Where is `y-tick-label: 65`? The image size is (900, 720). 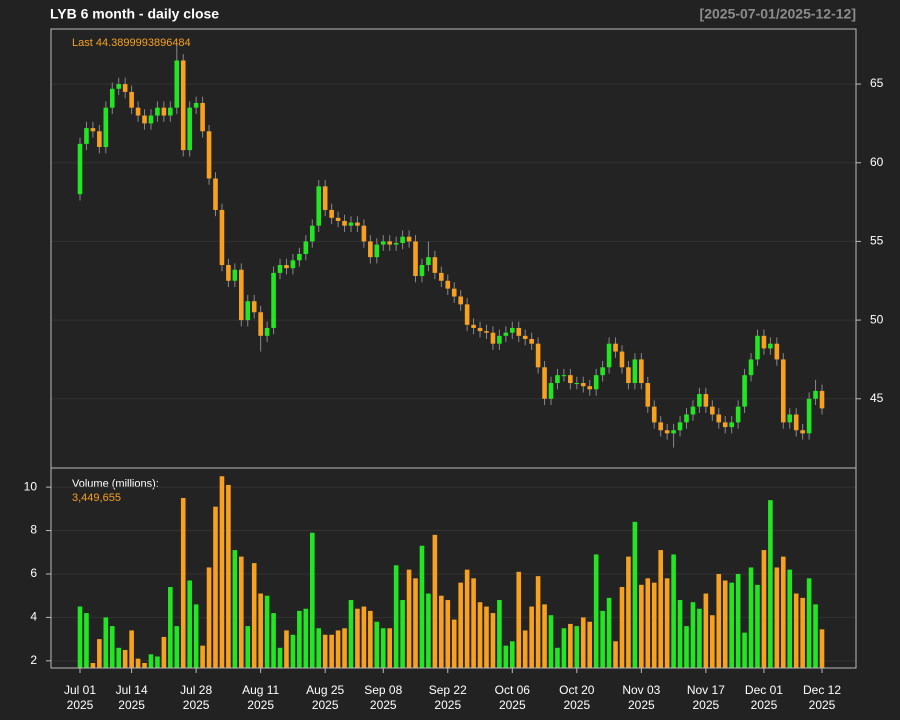 y-tick-label: 65 is located at coordinates (877, 83).